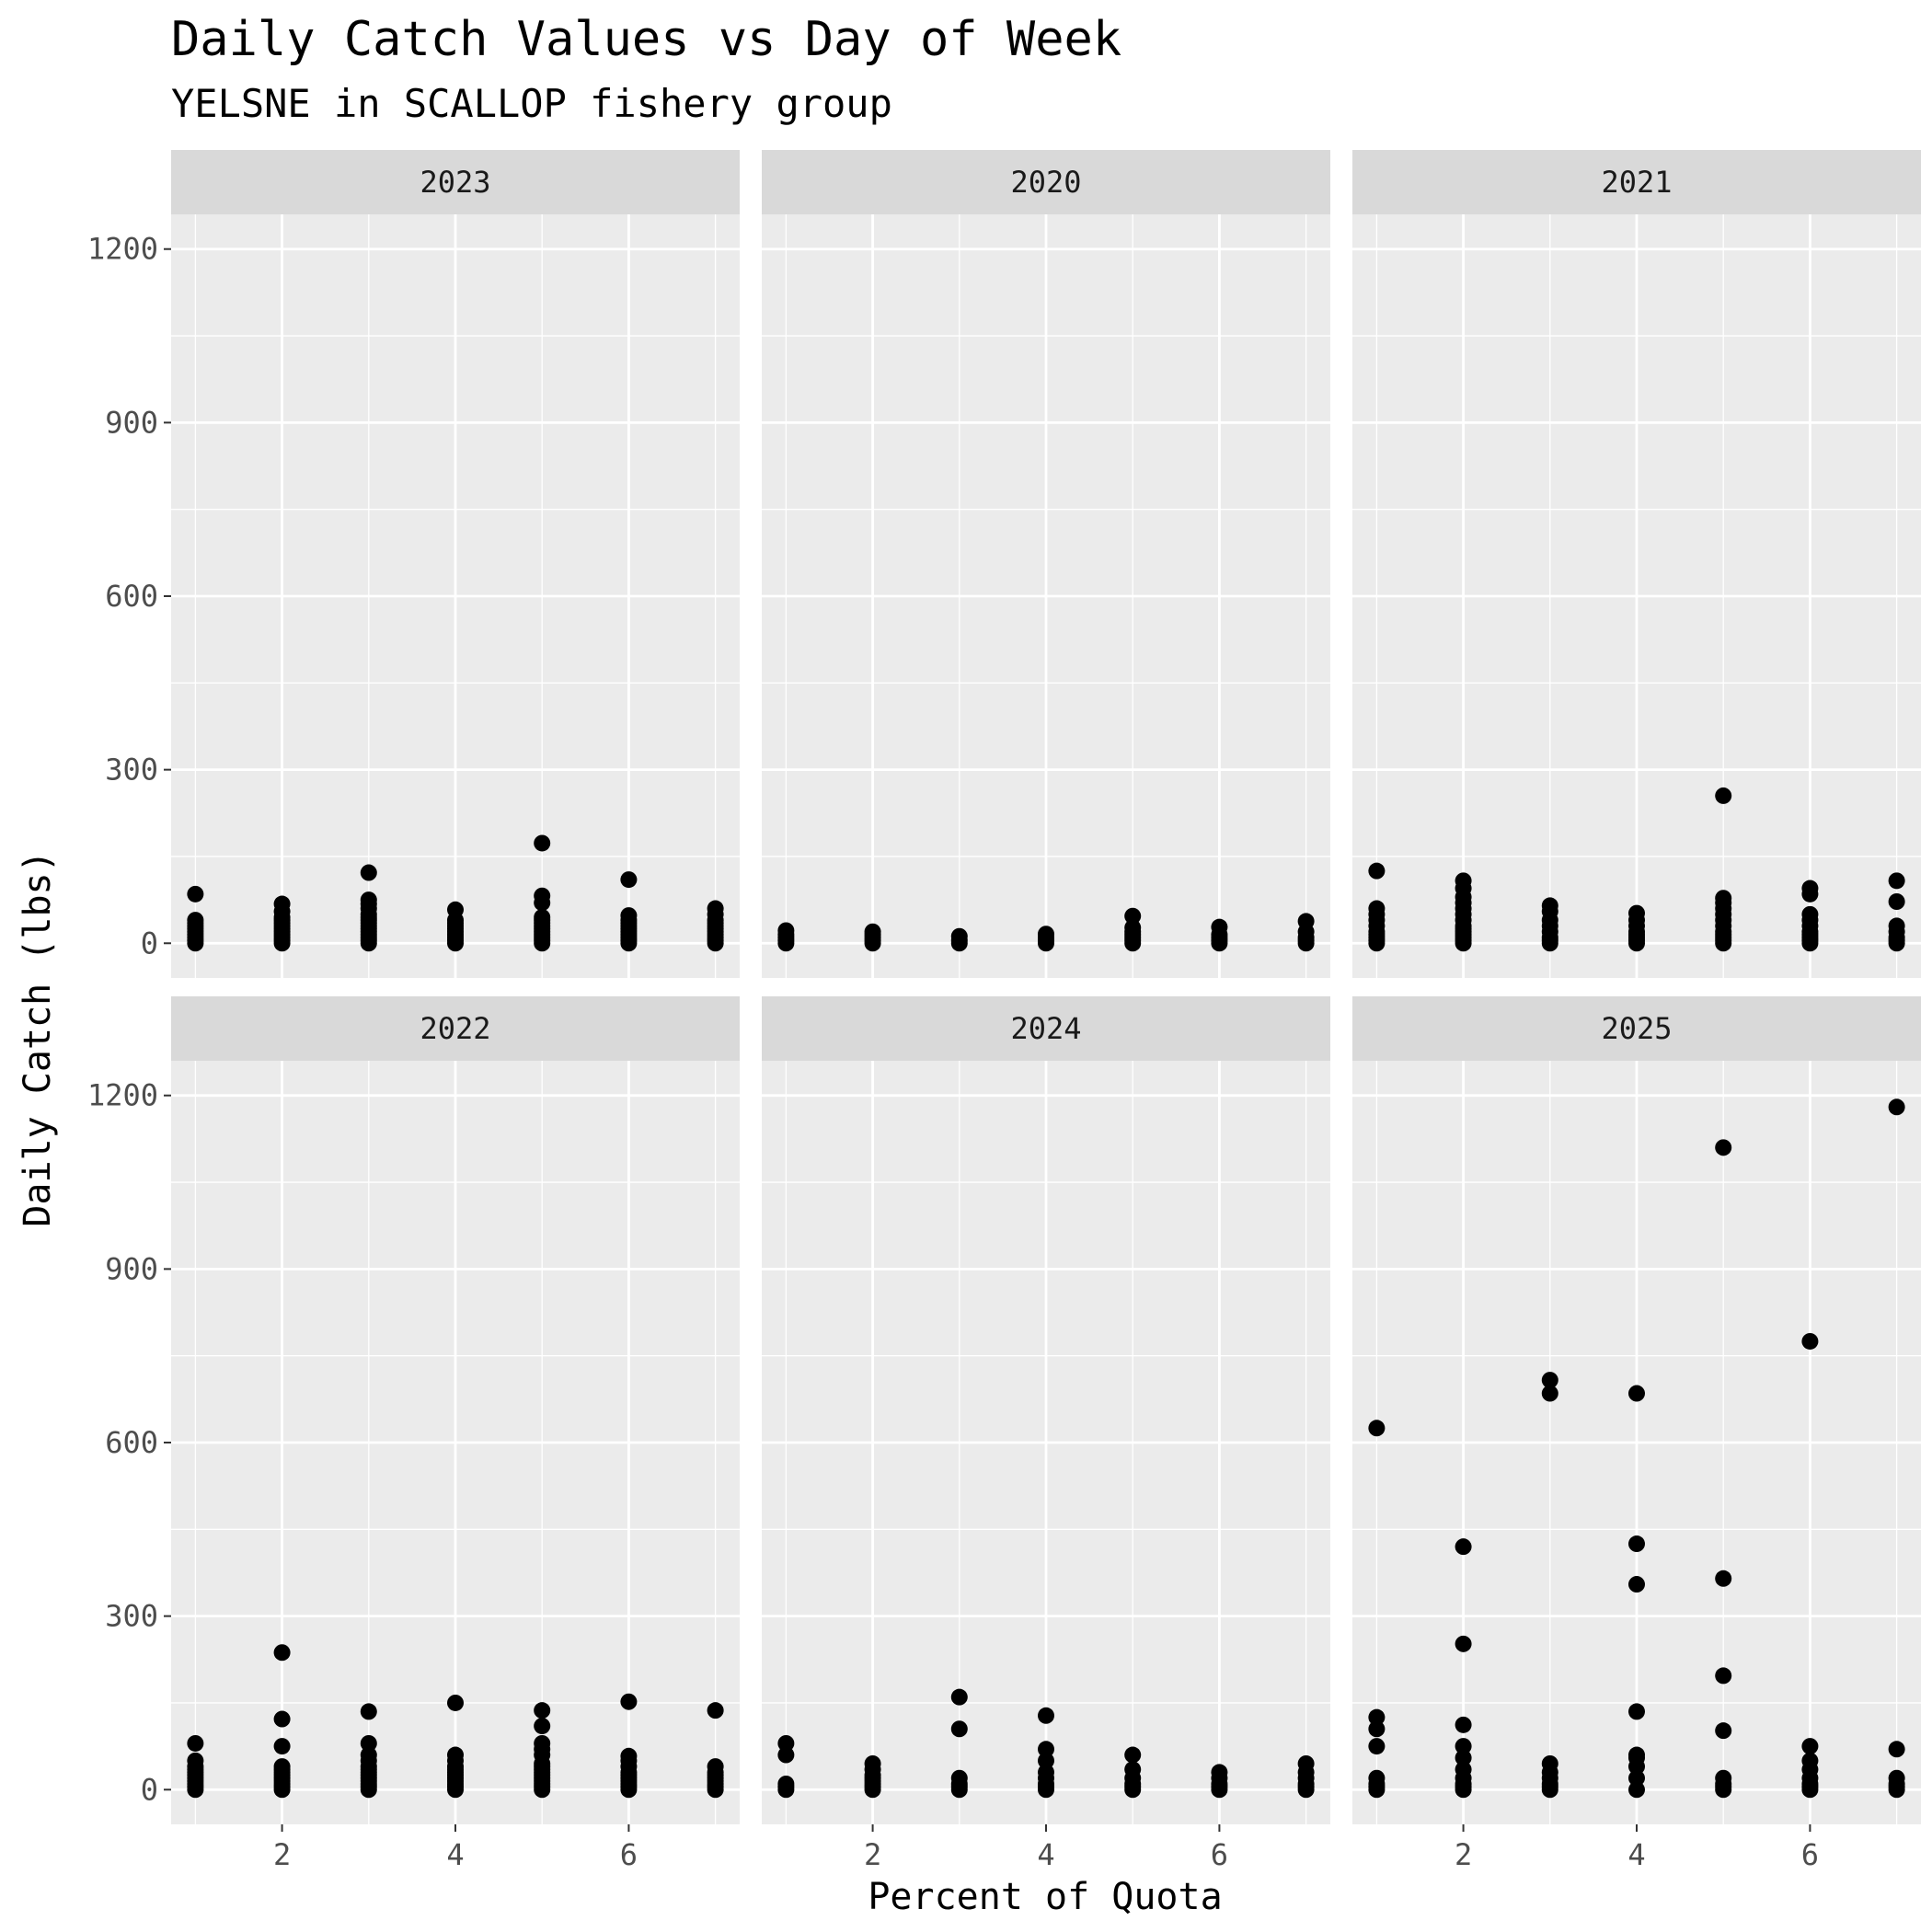  I want to click on facet-strip-label: 2021, so click(1636, 182).